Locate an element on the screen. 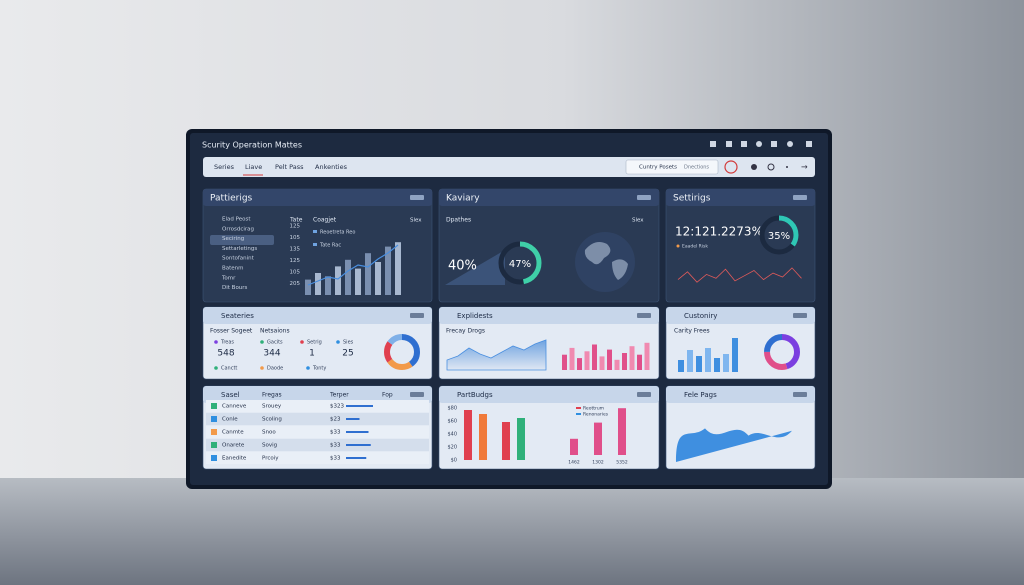  search-box is located at coordinates (672, 167).